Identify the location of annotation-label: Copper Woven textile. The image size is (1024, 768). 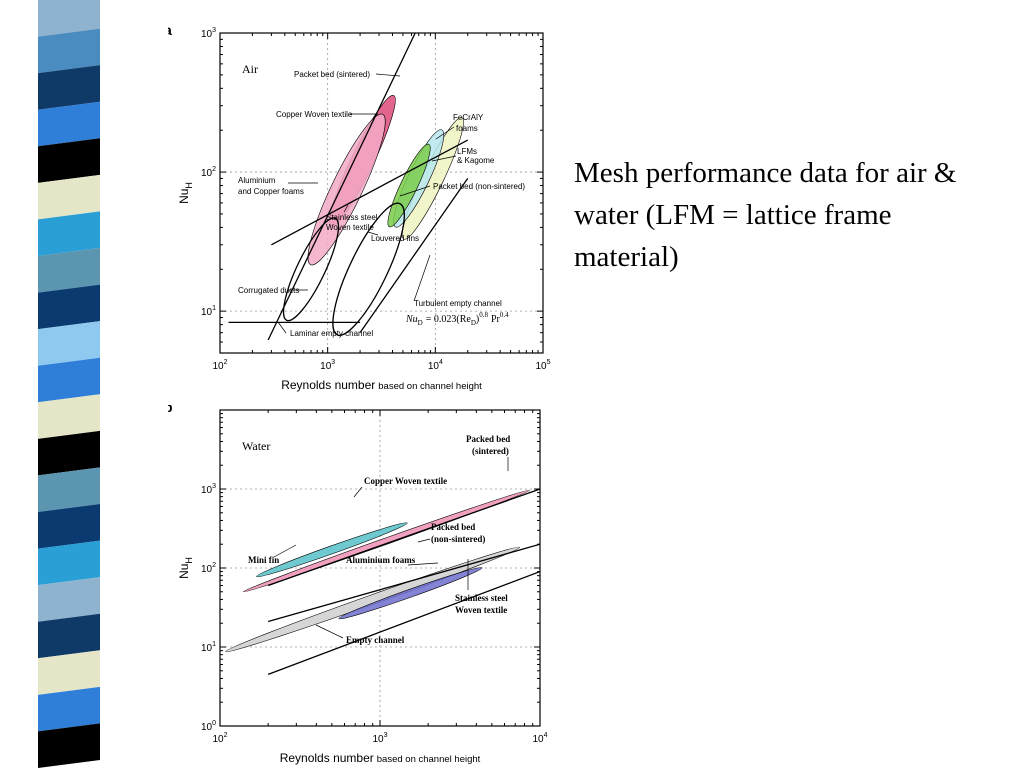
(314, 114).